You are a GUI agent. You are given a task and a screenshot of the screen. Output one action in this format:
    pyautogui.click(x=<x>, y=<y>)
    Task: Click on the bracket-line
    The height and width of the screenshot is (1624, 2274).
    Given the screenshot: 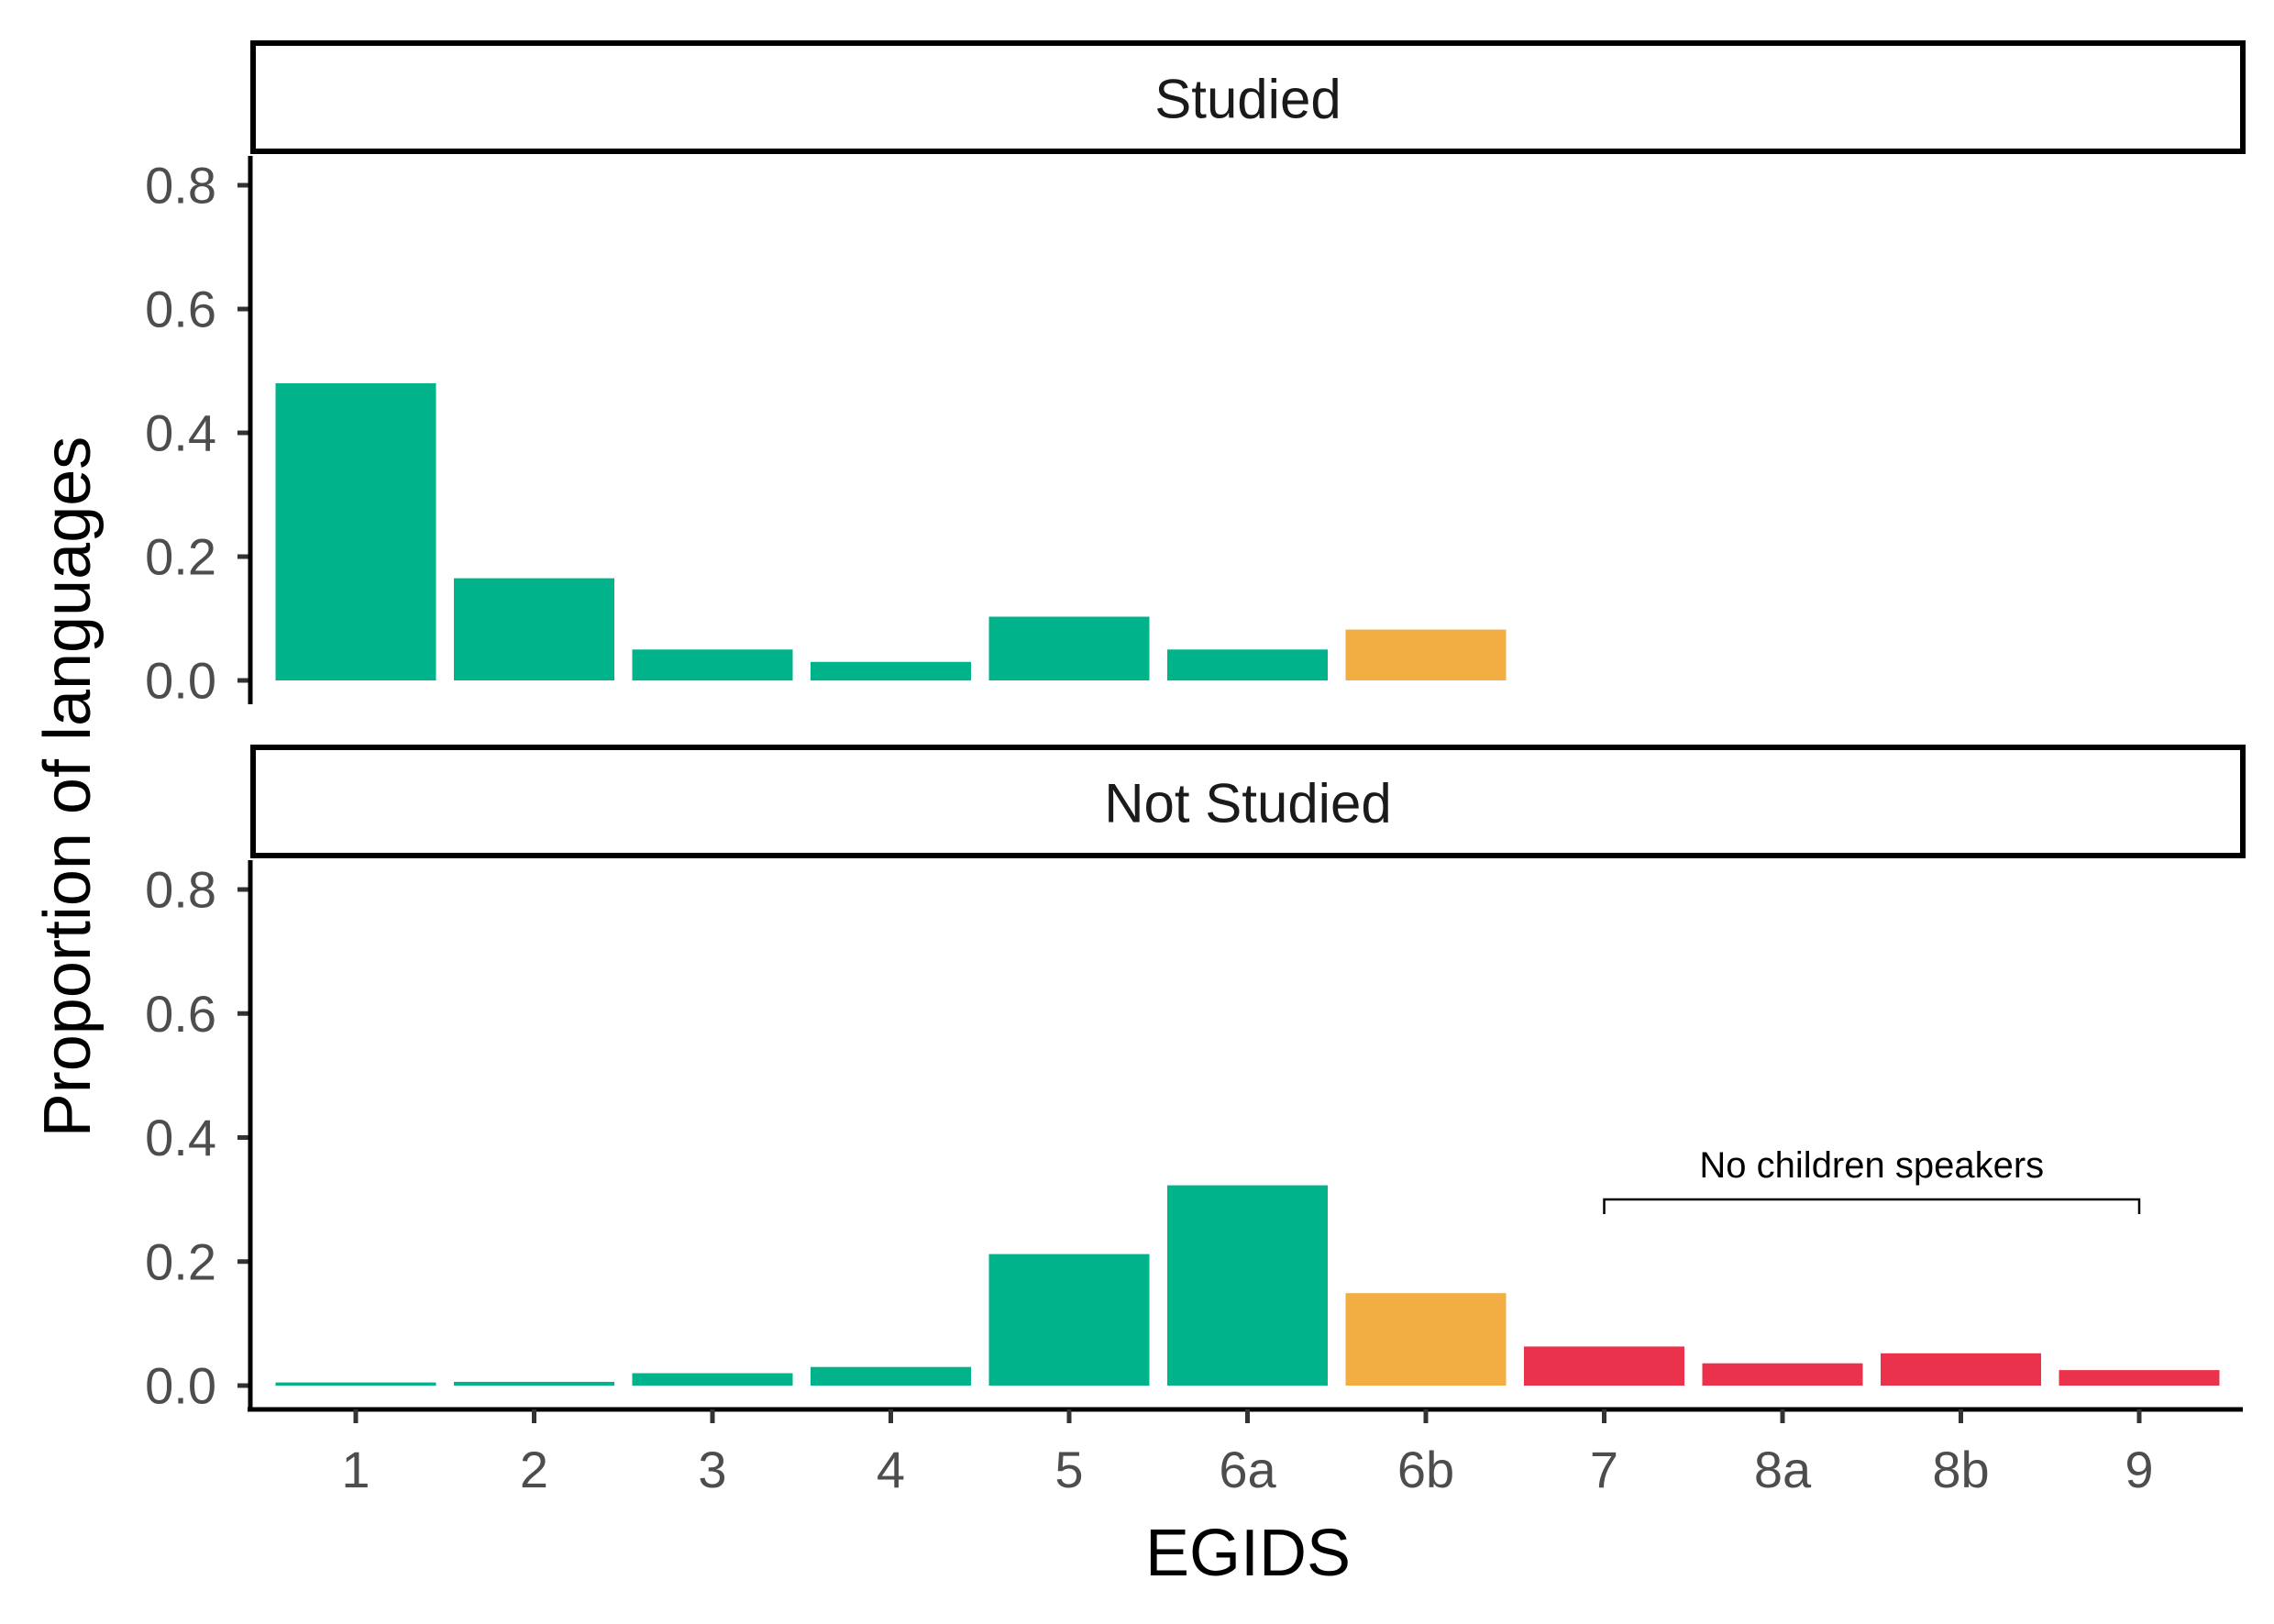 What is the action you would take?
    pyautogui.click(x=1872, y=1206)
    